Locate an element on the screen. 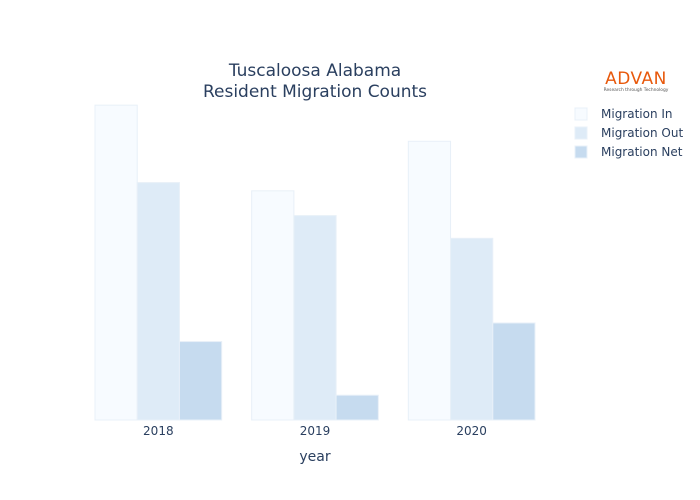  legend-item-migration-in: Migration In is located at coordinates (623, 114).